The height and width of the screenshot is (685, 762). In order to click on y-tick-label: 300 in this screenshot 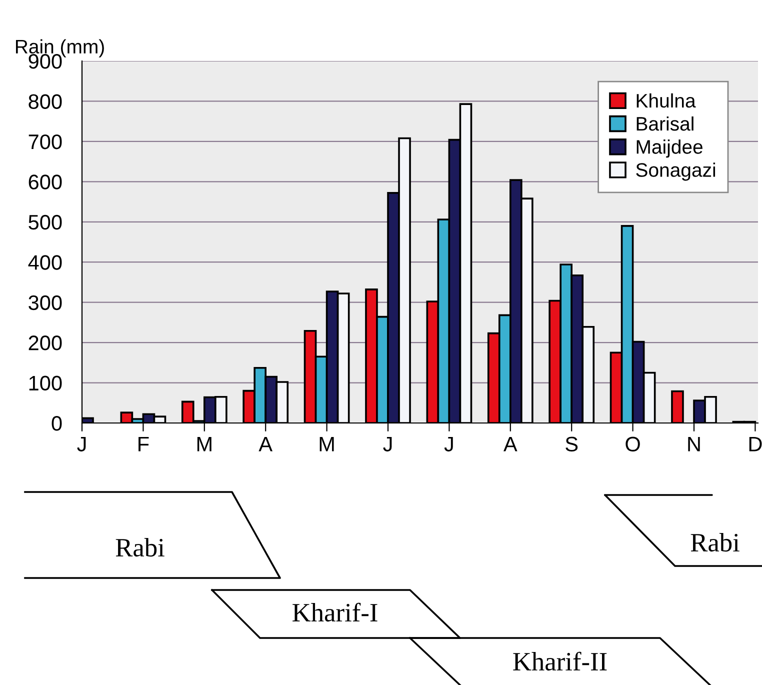, I will do `click(45, 302)`.